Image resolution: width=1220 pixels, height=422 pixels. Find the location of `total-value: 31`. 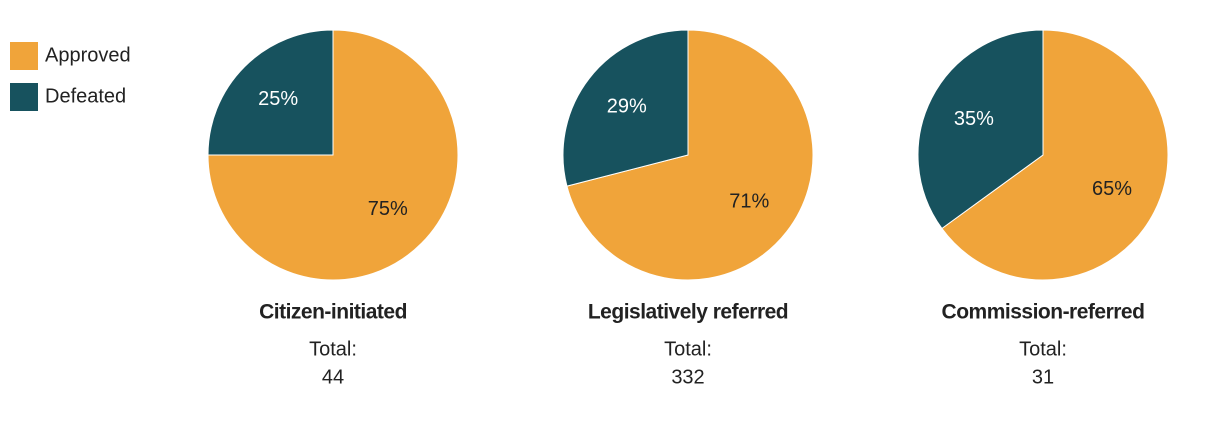

total-value: 31 is located at coordinates (1043, 377).